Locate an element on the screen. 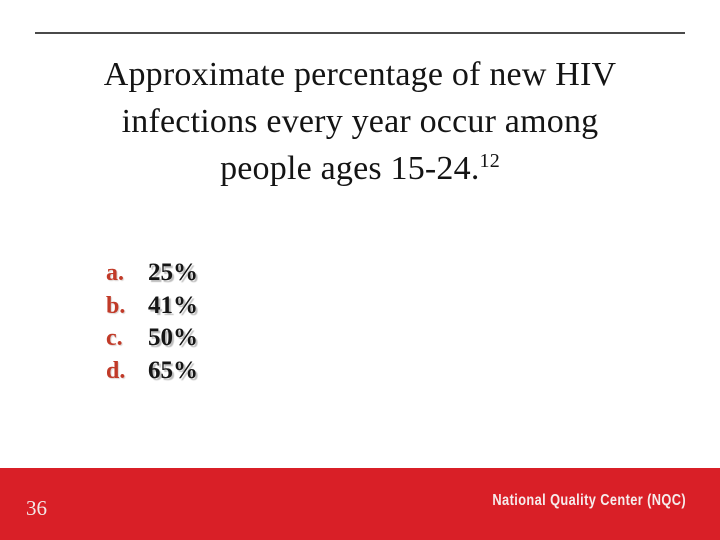 Image resolution: width=720 pixels, height=540 pixels. title-line-2: infections every year occur among is located at coordinates (360, 121).